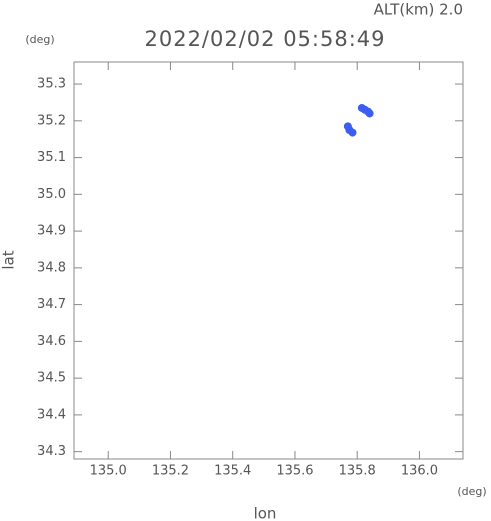  Describe the element at coordinates (357, 471) in the screenshot. I see `x-tick-label: 135.8` at that location.